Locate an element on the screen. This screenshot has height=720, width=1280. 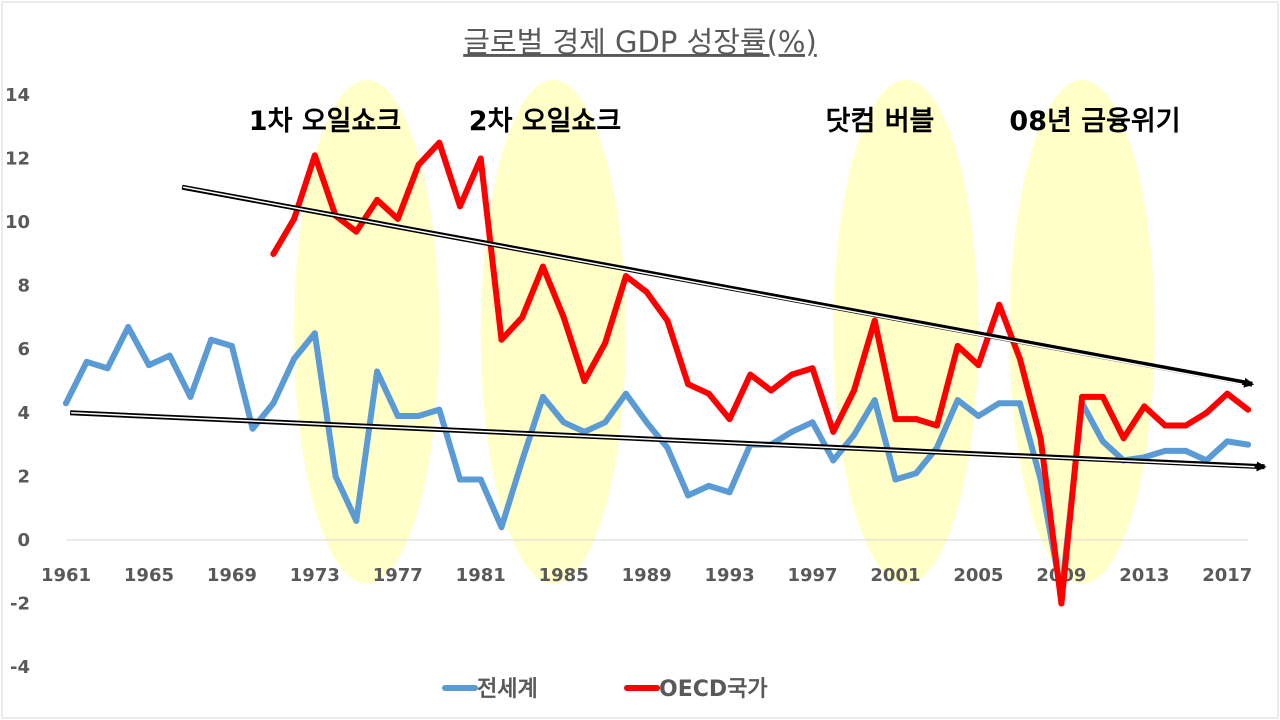
y-tick-label: 14 is located at coordinates (17, 95).